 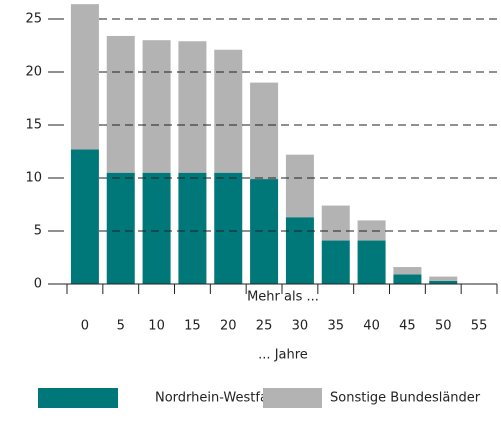 What do you see at coordinates (192, 326) in the screenshot?
I see `x-tick-label: 15` at bounding box center [192, 326].